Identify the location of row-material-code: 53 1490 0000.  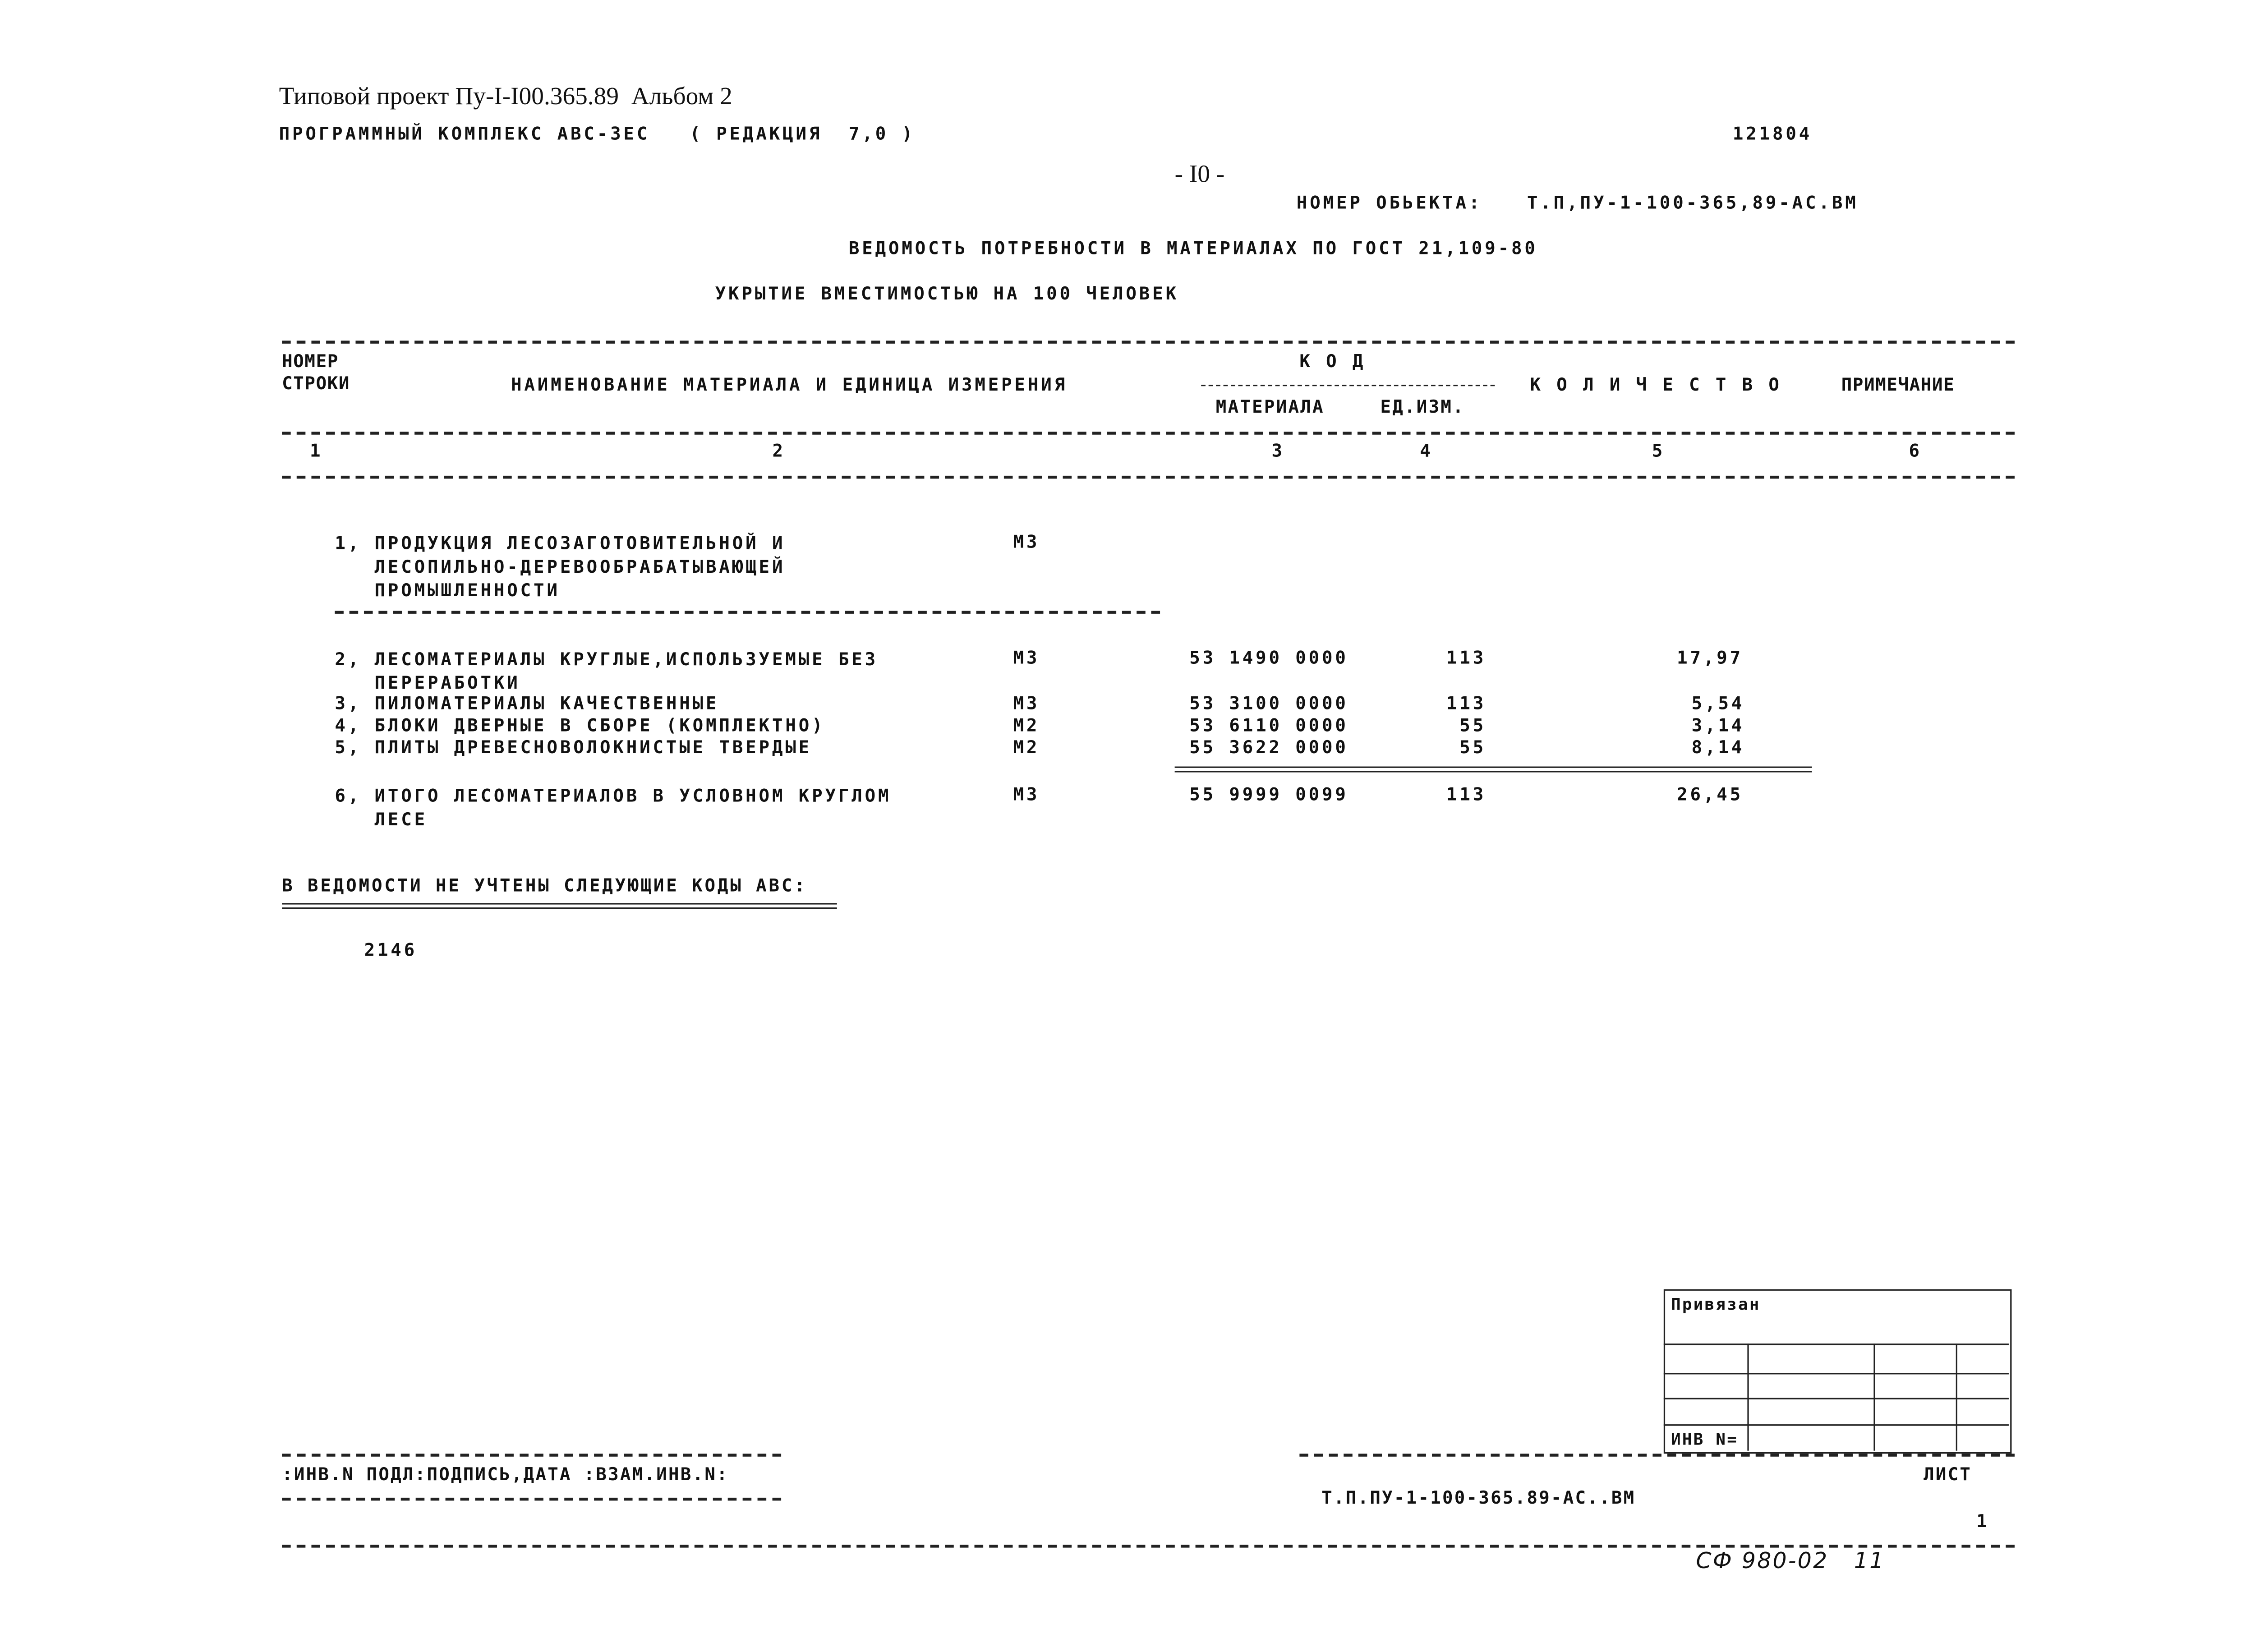
(1268, 657).